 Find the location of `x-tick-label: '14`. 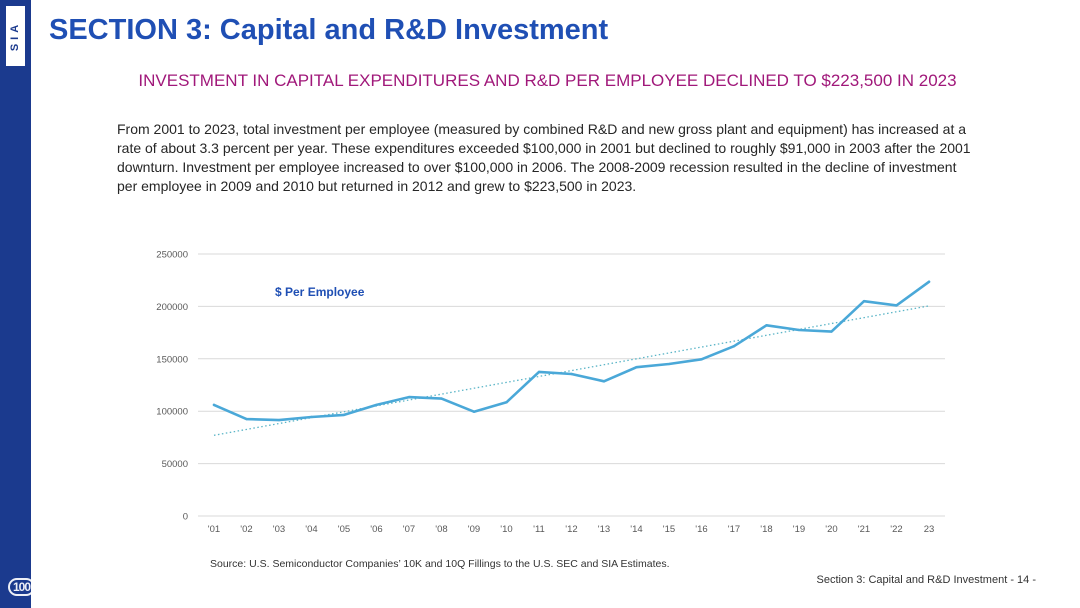

x-tick-label: '14 is located at coordinates (636, 529).